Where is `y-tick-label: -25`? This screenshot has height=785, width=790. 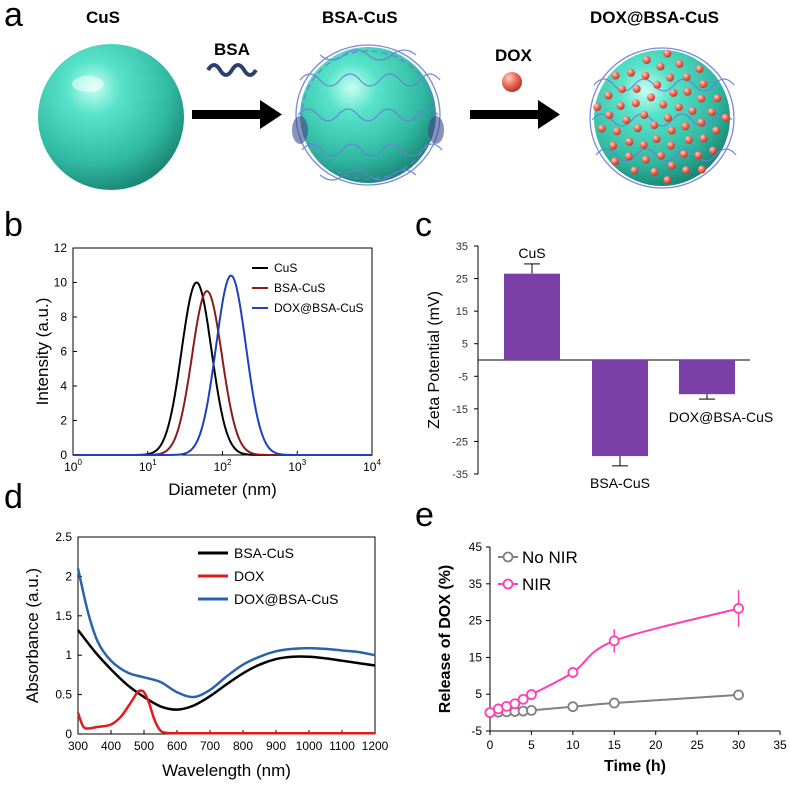 y-tick-label: -25 is located at coordinates (460, 442).